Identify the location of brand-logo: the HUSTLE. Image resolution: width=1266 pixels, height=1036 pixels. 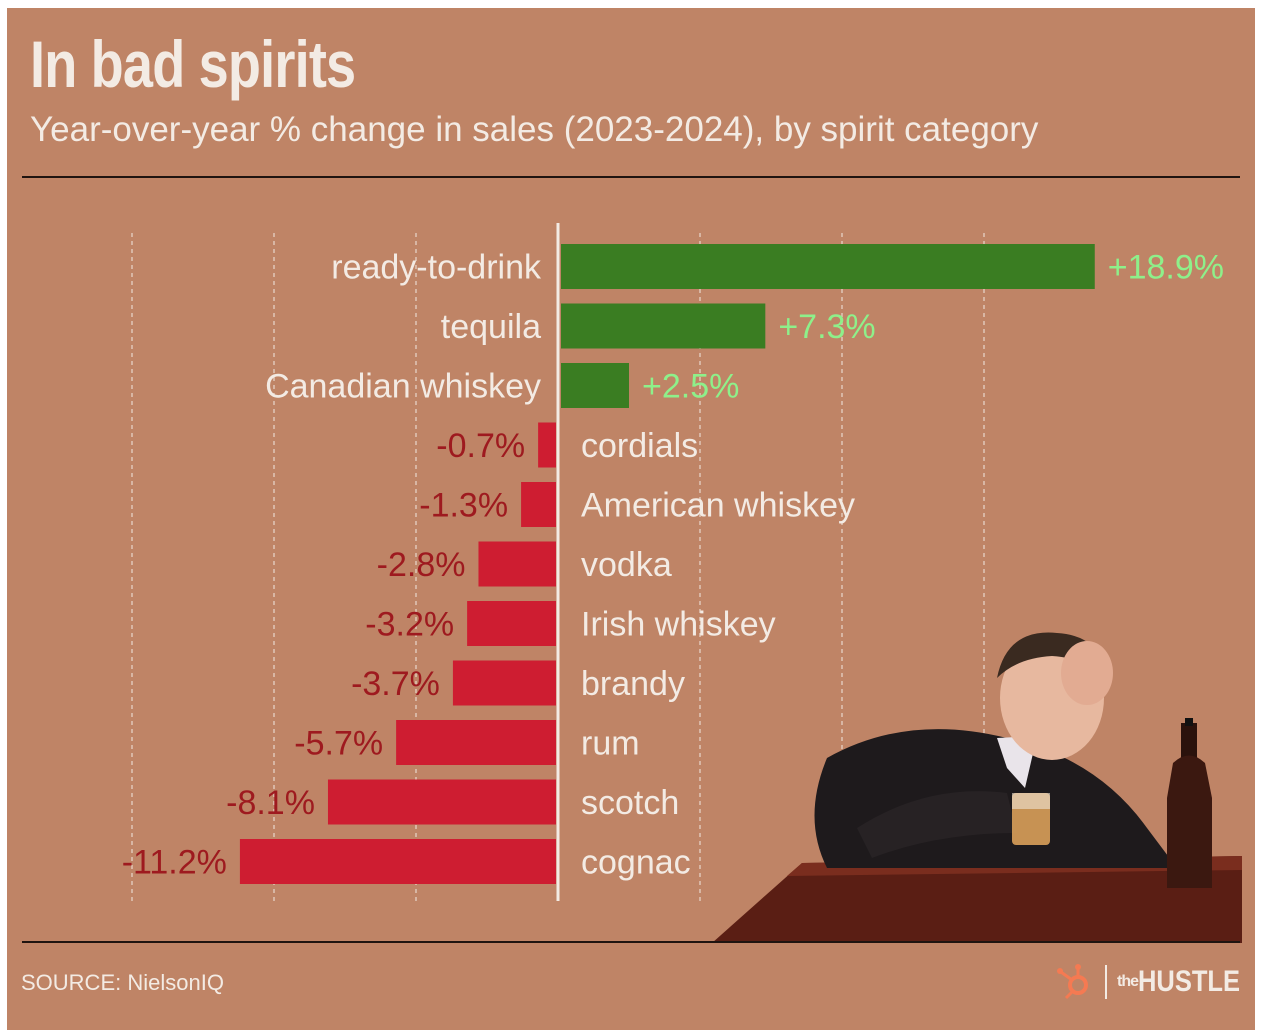
(1155, 982).